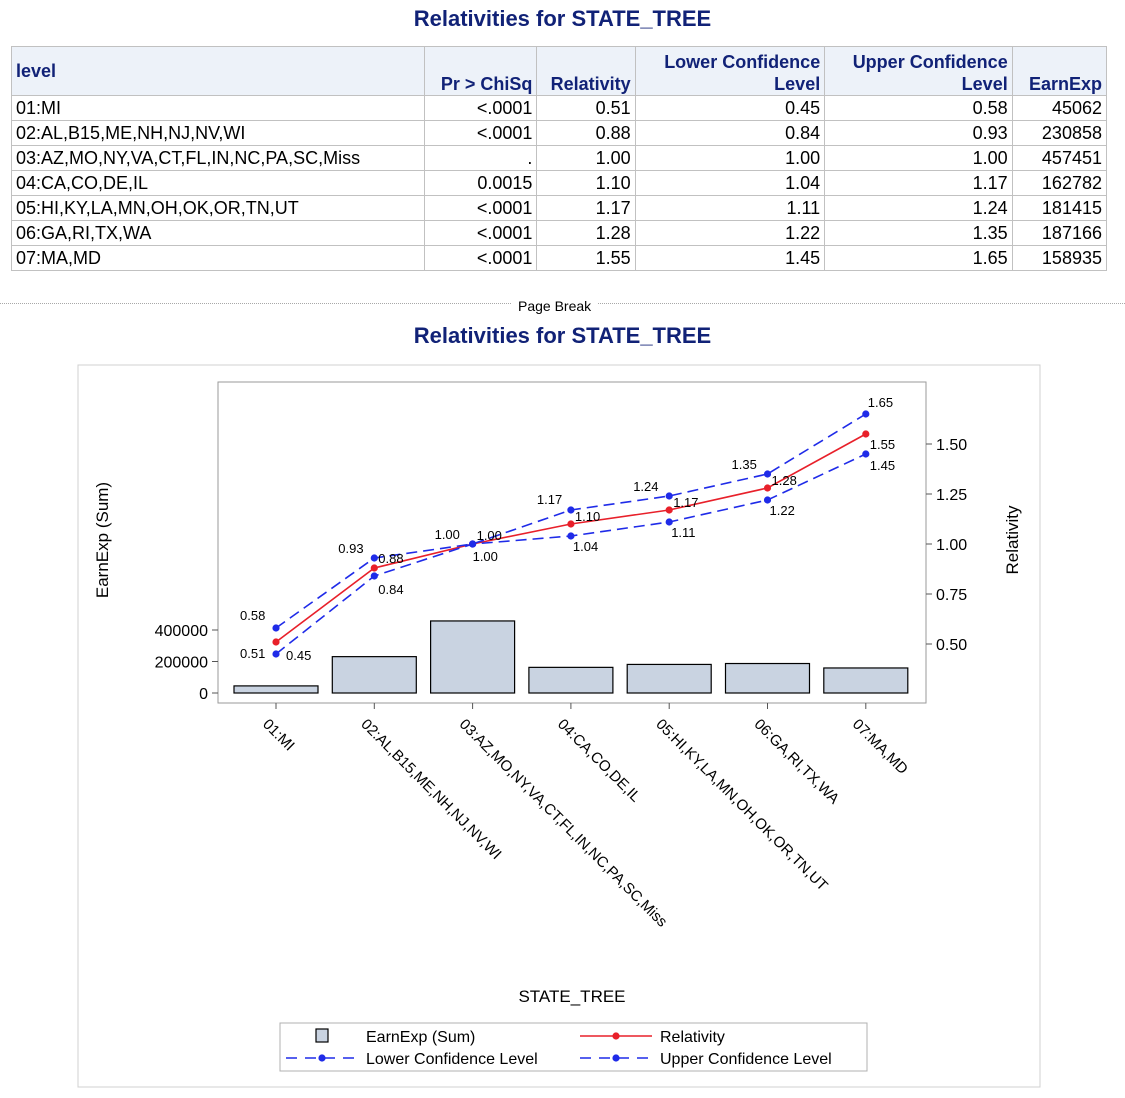 The width and height of the screenshot is (1125, 1098). What do you see at coordinates (918, 233) in the screenshot?
I see `table-cell: 1.35` at bounding box center [918, 233].